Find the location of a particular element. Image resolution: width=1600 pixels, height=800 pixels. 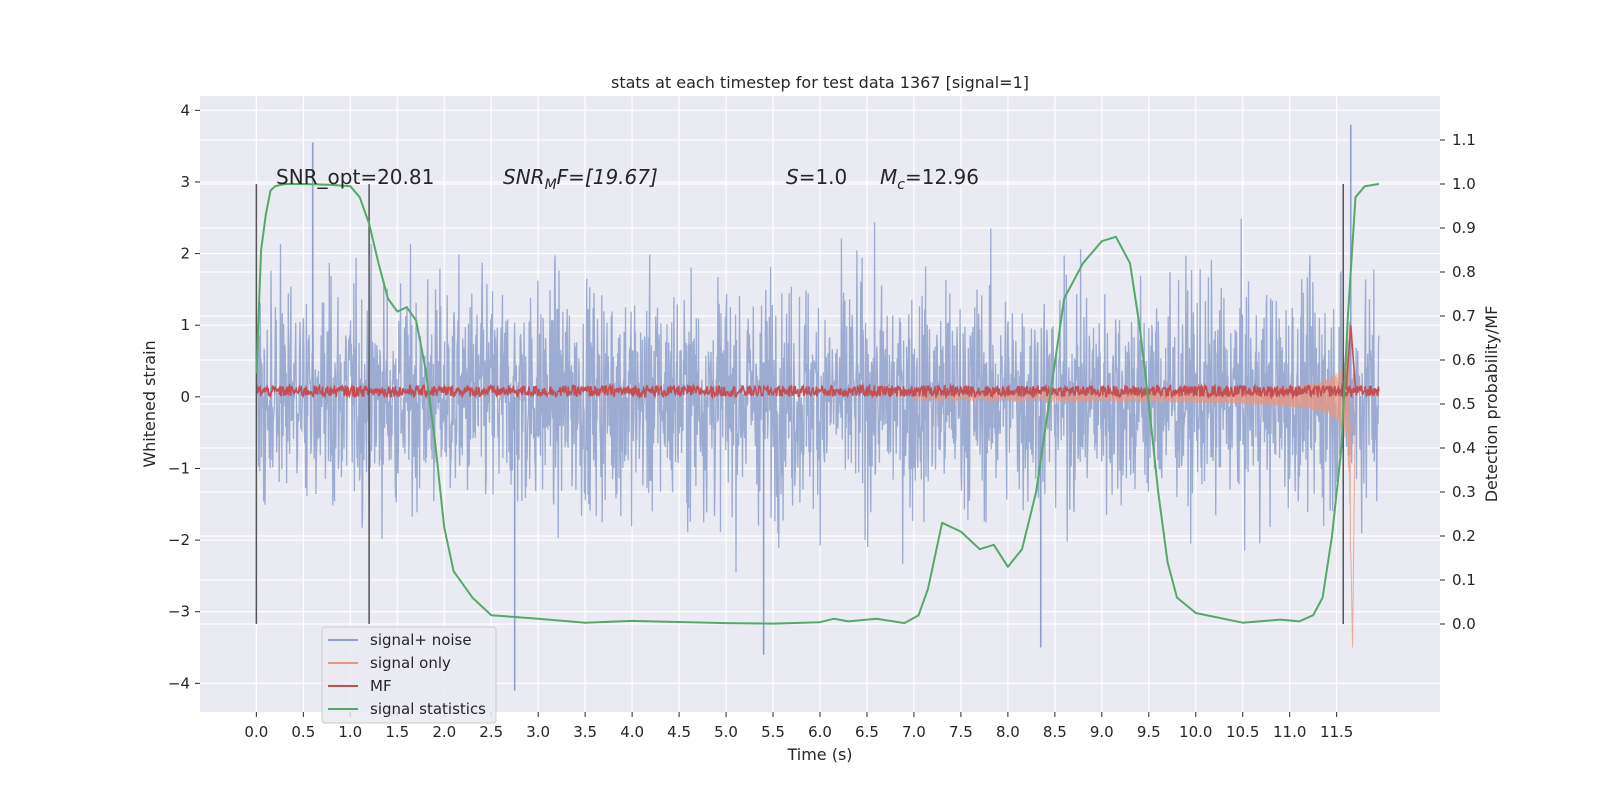

x-tick-label: 9.5 is located at coordinates (1149, 732).